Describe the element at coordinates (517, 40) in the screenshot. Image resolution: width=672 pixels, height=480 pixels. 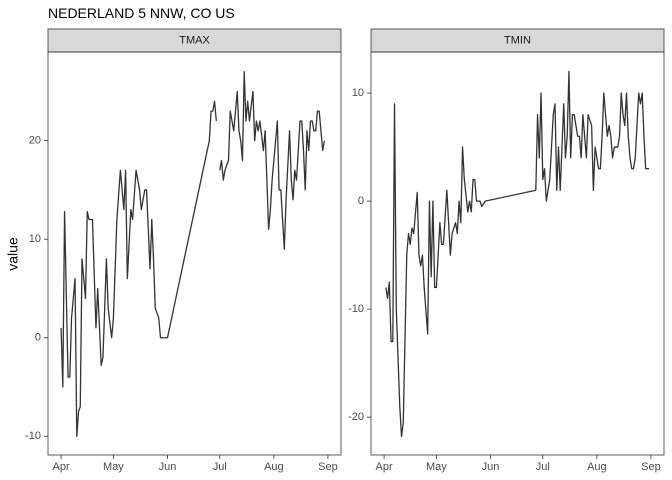
I see `strip-label: TMIN` at that location.